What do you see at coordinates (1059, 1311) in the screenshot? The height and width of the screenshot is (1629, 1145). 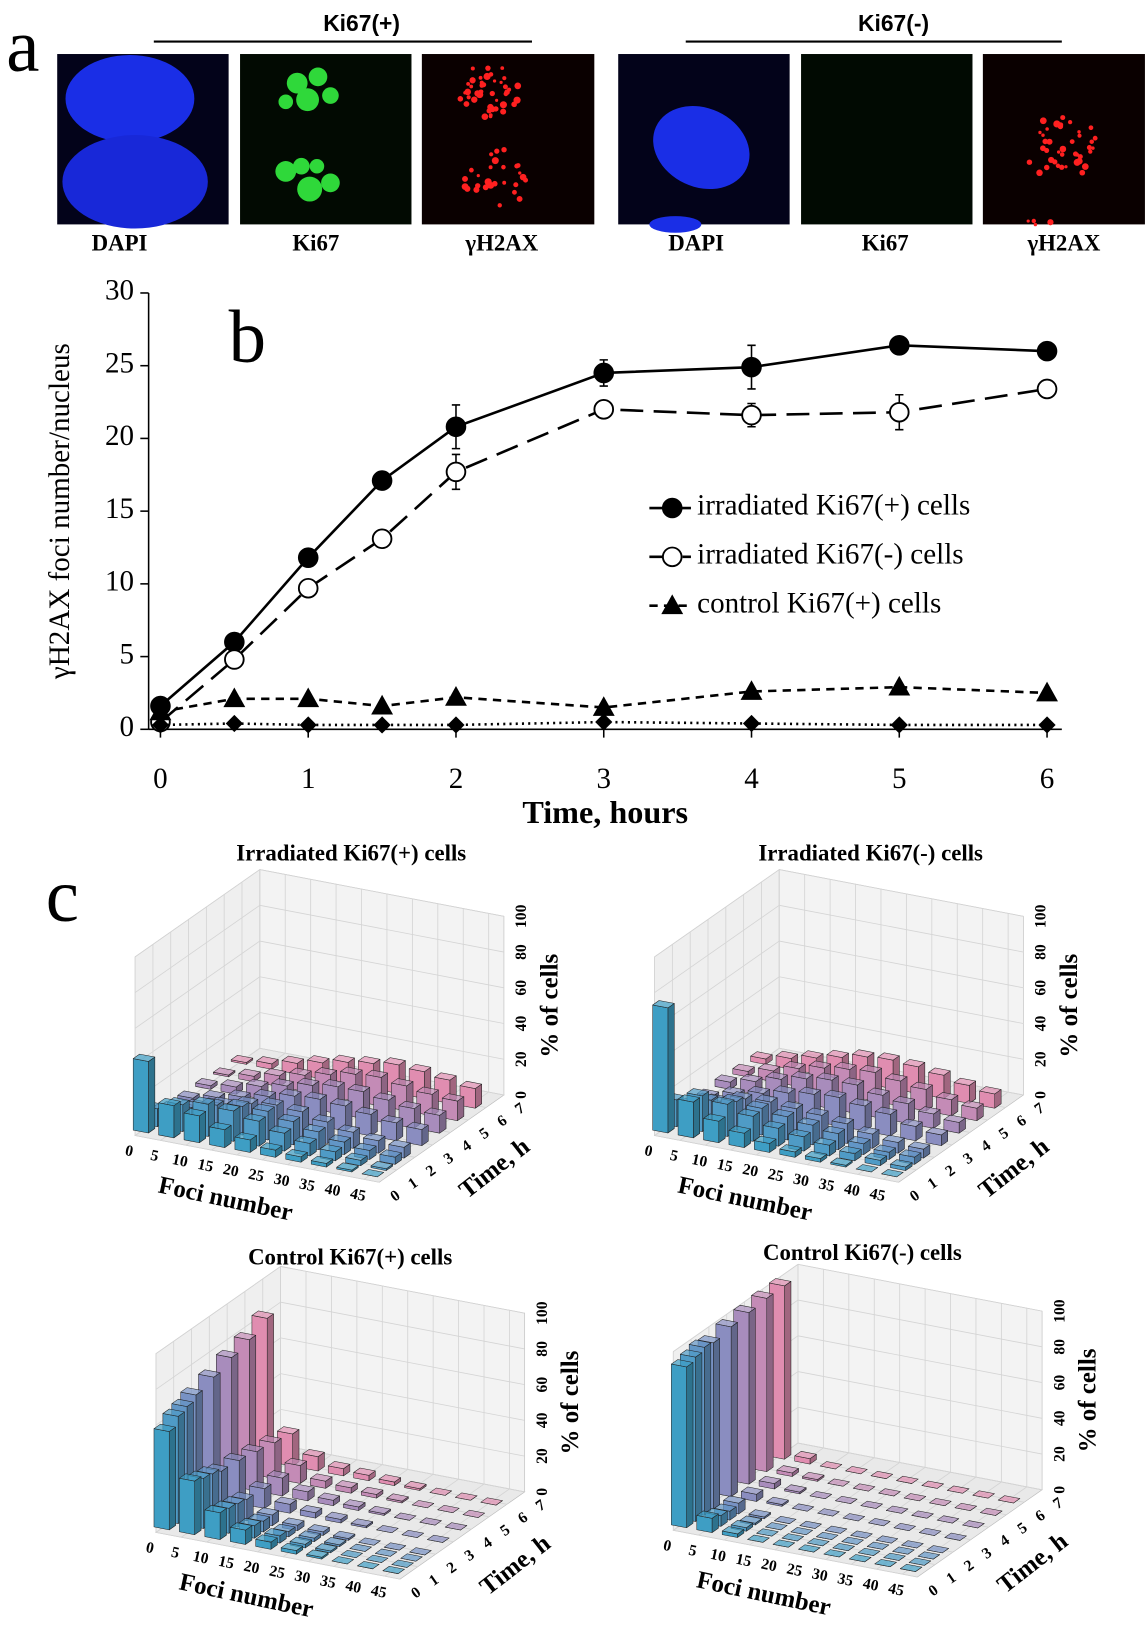 I see `z-tick-label: 100` at bounding box center [1059, 1311].